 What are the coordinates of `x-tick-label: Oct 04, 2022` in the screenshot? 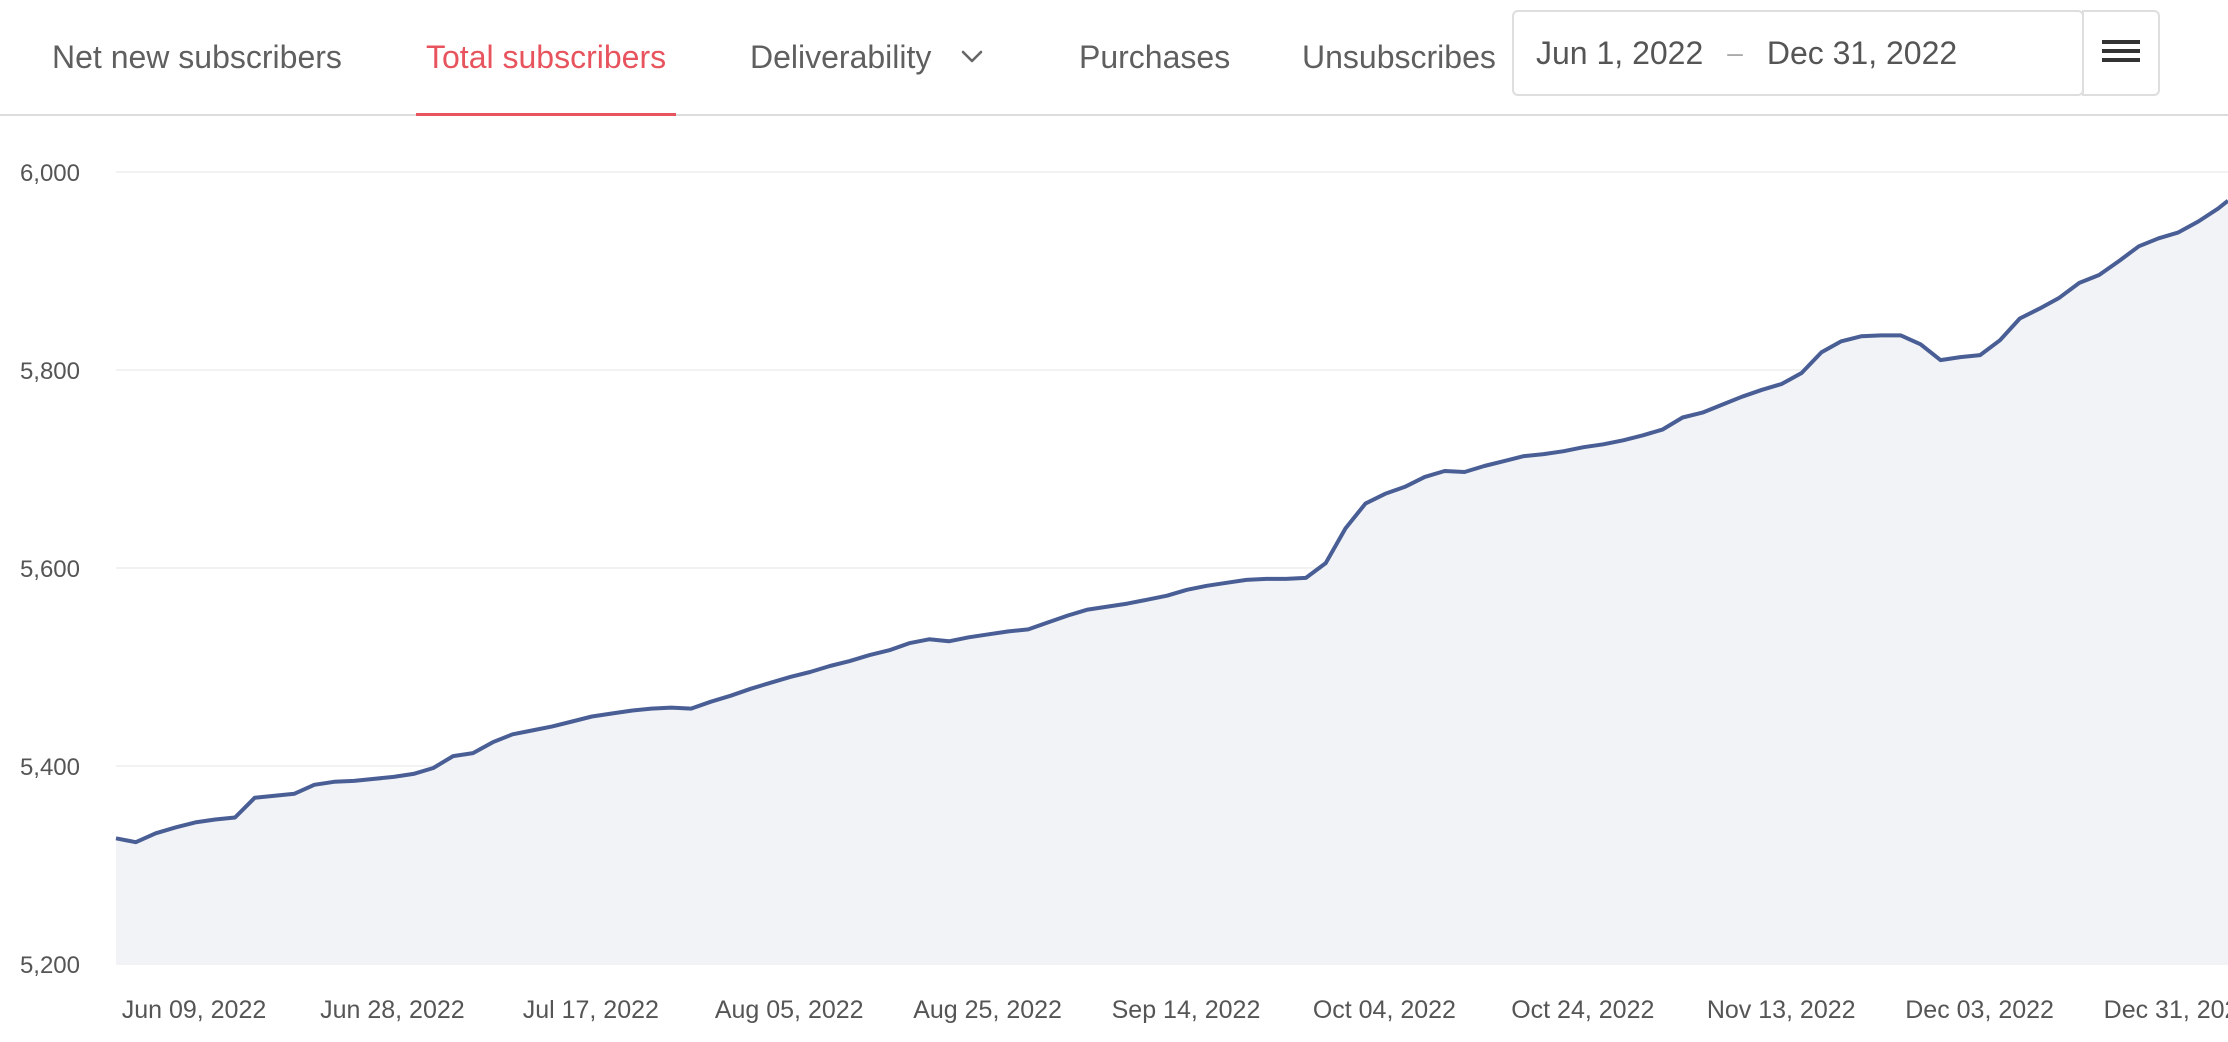 It's located at (1384, 1010).